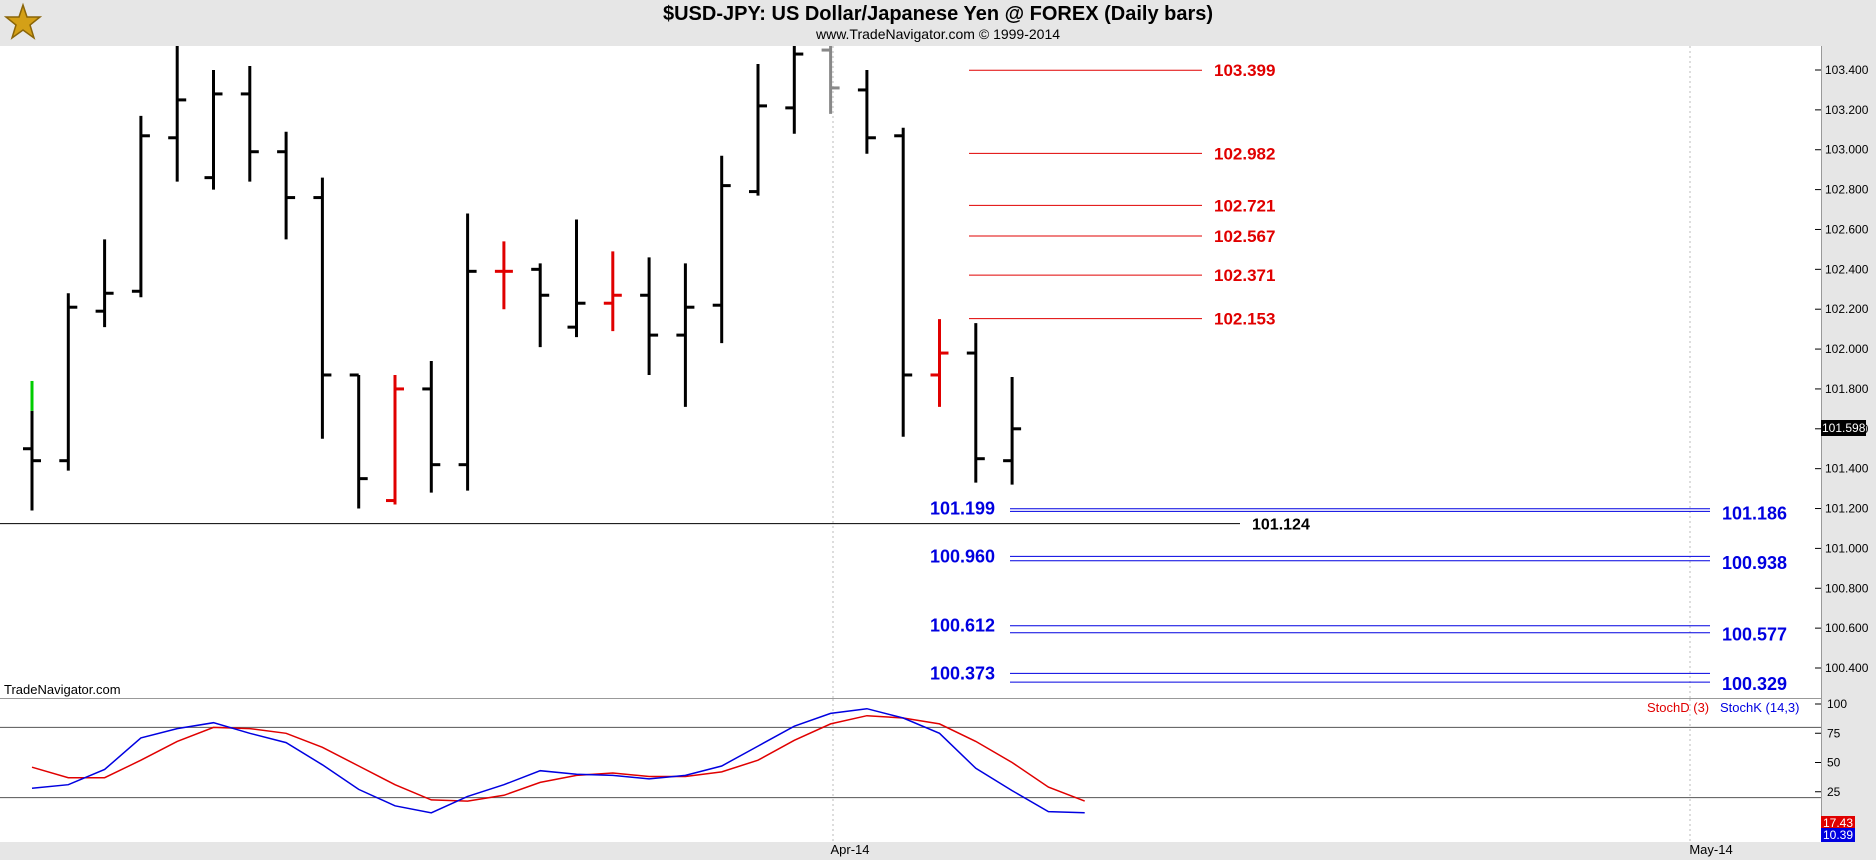 The image size is (1876, 860). What do you see at coordinates (1281, 525) in the screenshot?
I see `support-line-label: 101.124` at bounding box center [1281, 525].